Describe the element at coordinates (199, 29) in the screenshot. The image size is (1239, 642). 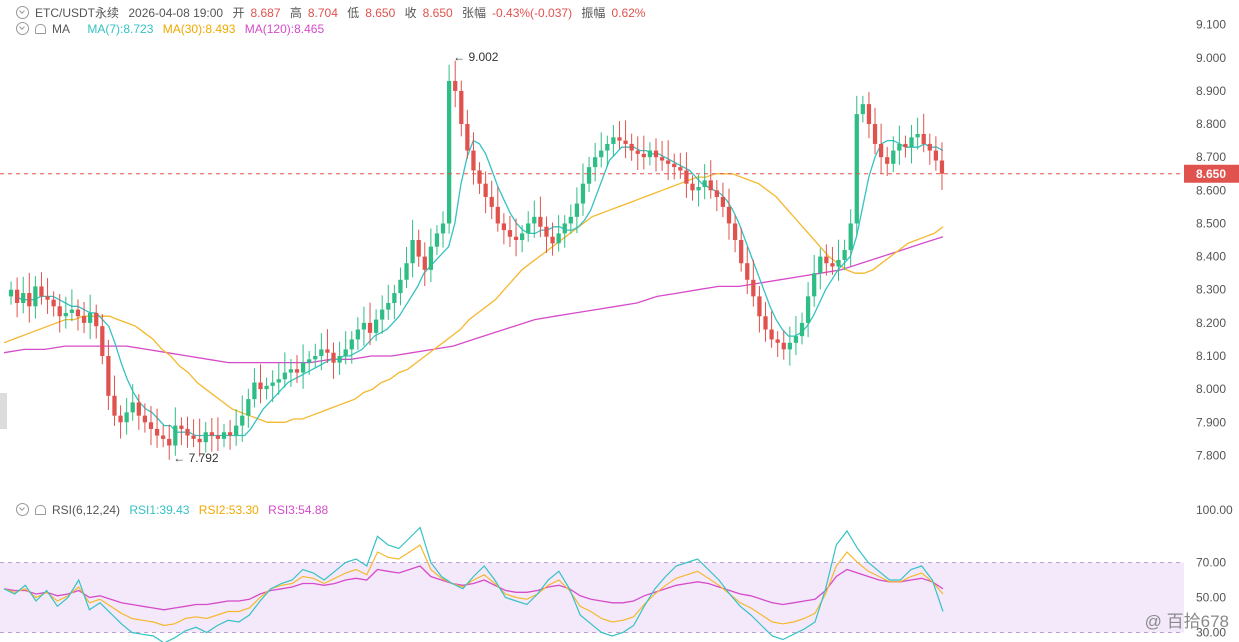
I see `ma30-value: MA(30):8.493` at that location.